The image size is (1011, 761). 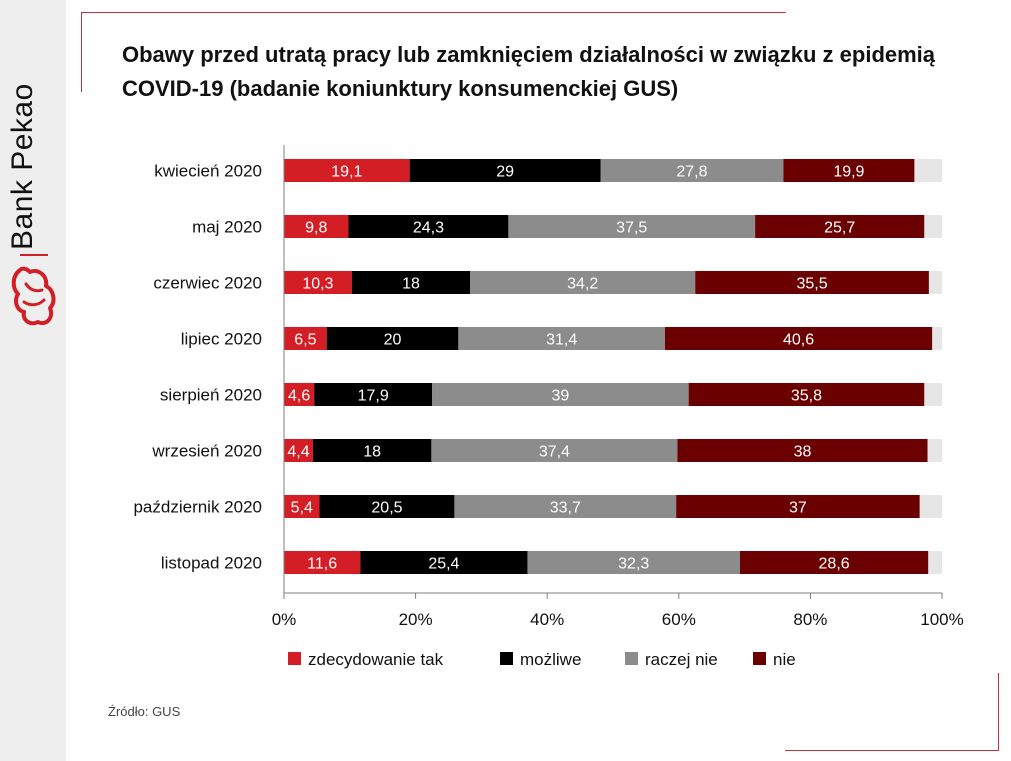 What do you see at coordinates (284, 619) in the screenshot?
I see `x-tick-label: 0%` at bounding box center [284, 619].